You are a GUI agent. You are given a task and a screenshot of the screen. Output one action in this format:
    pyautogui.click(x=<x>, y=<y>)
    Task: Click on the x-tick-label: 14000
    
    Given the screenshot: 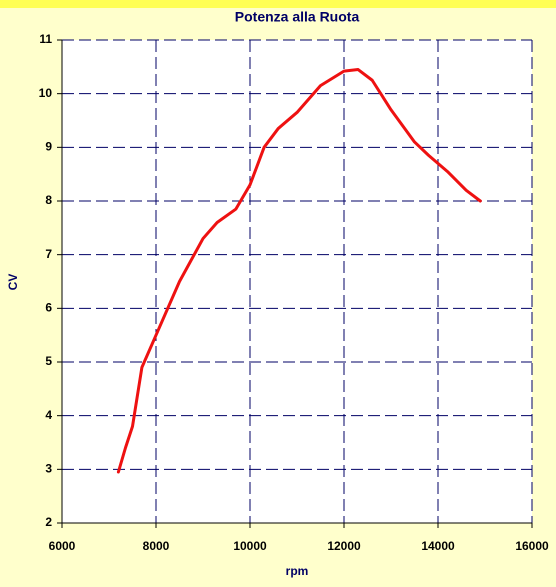 What is the action you would take?
    pyautogui.click(x=438, y=546)
    